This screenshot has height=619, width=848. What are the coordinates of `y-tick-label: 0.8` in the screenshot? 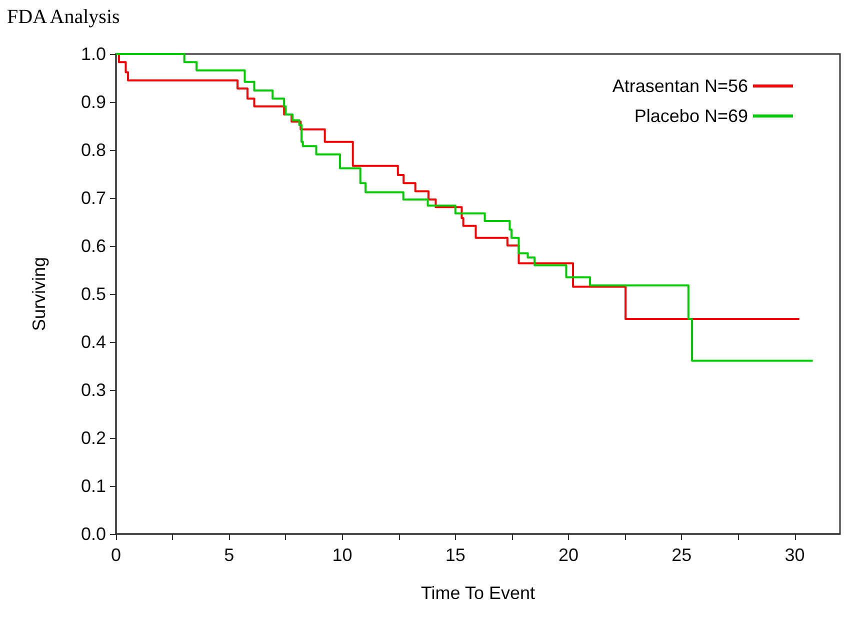 It's located at (93, 150).